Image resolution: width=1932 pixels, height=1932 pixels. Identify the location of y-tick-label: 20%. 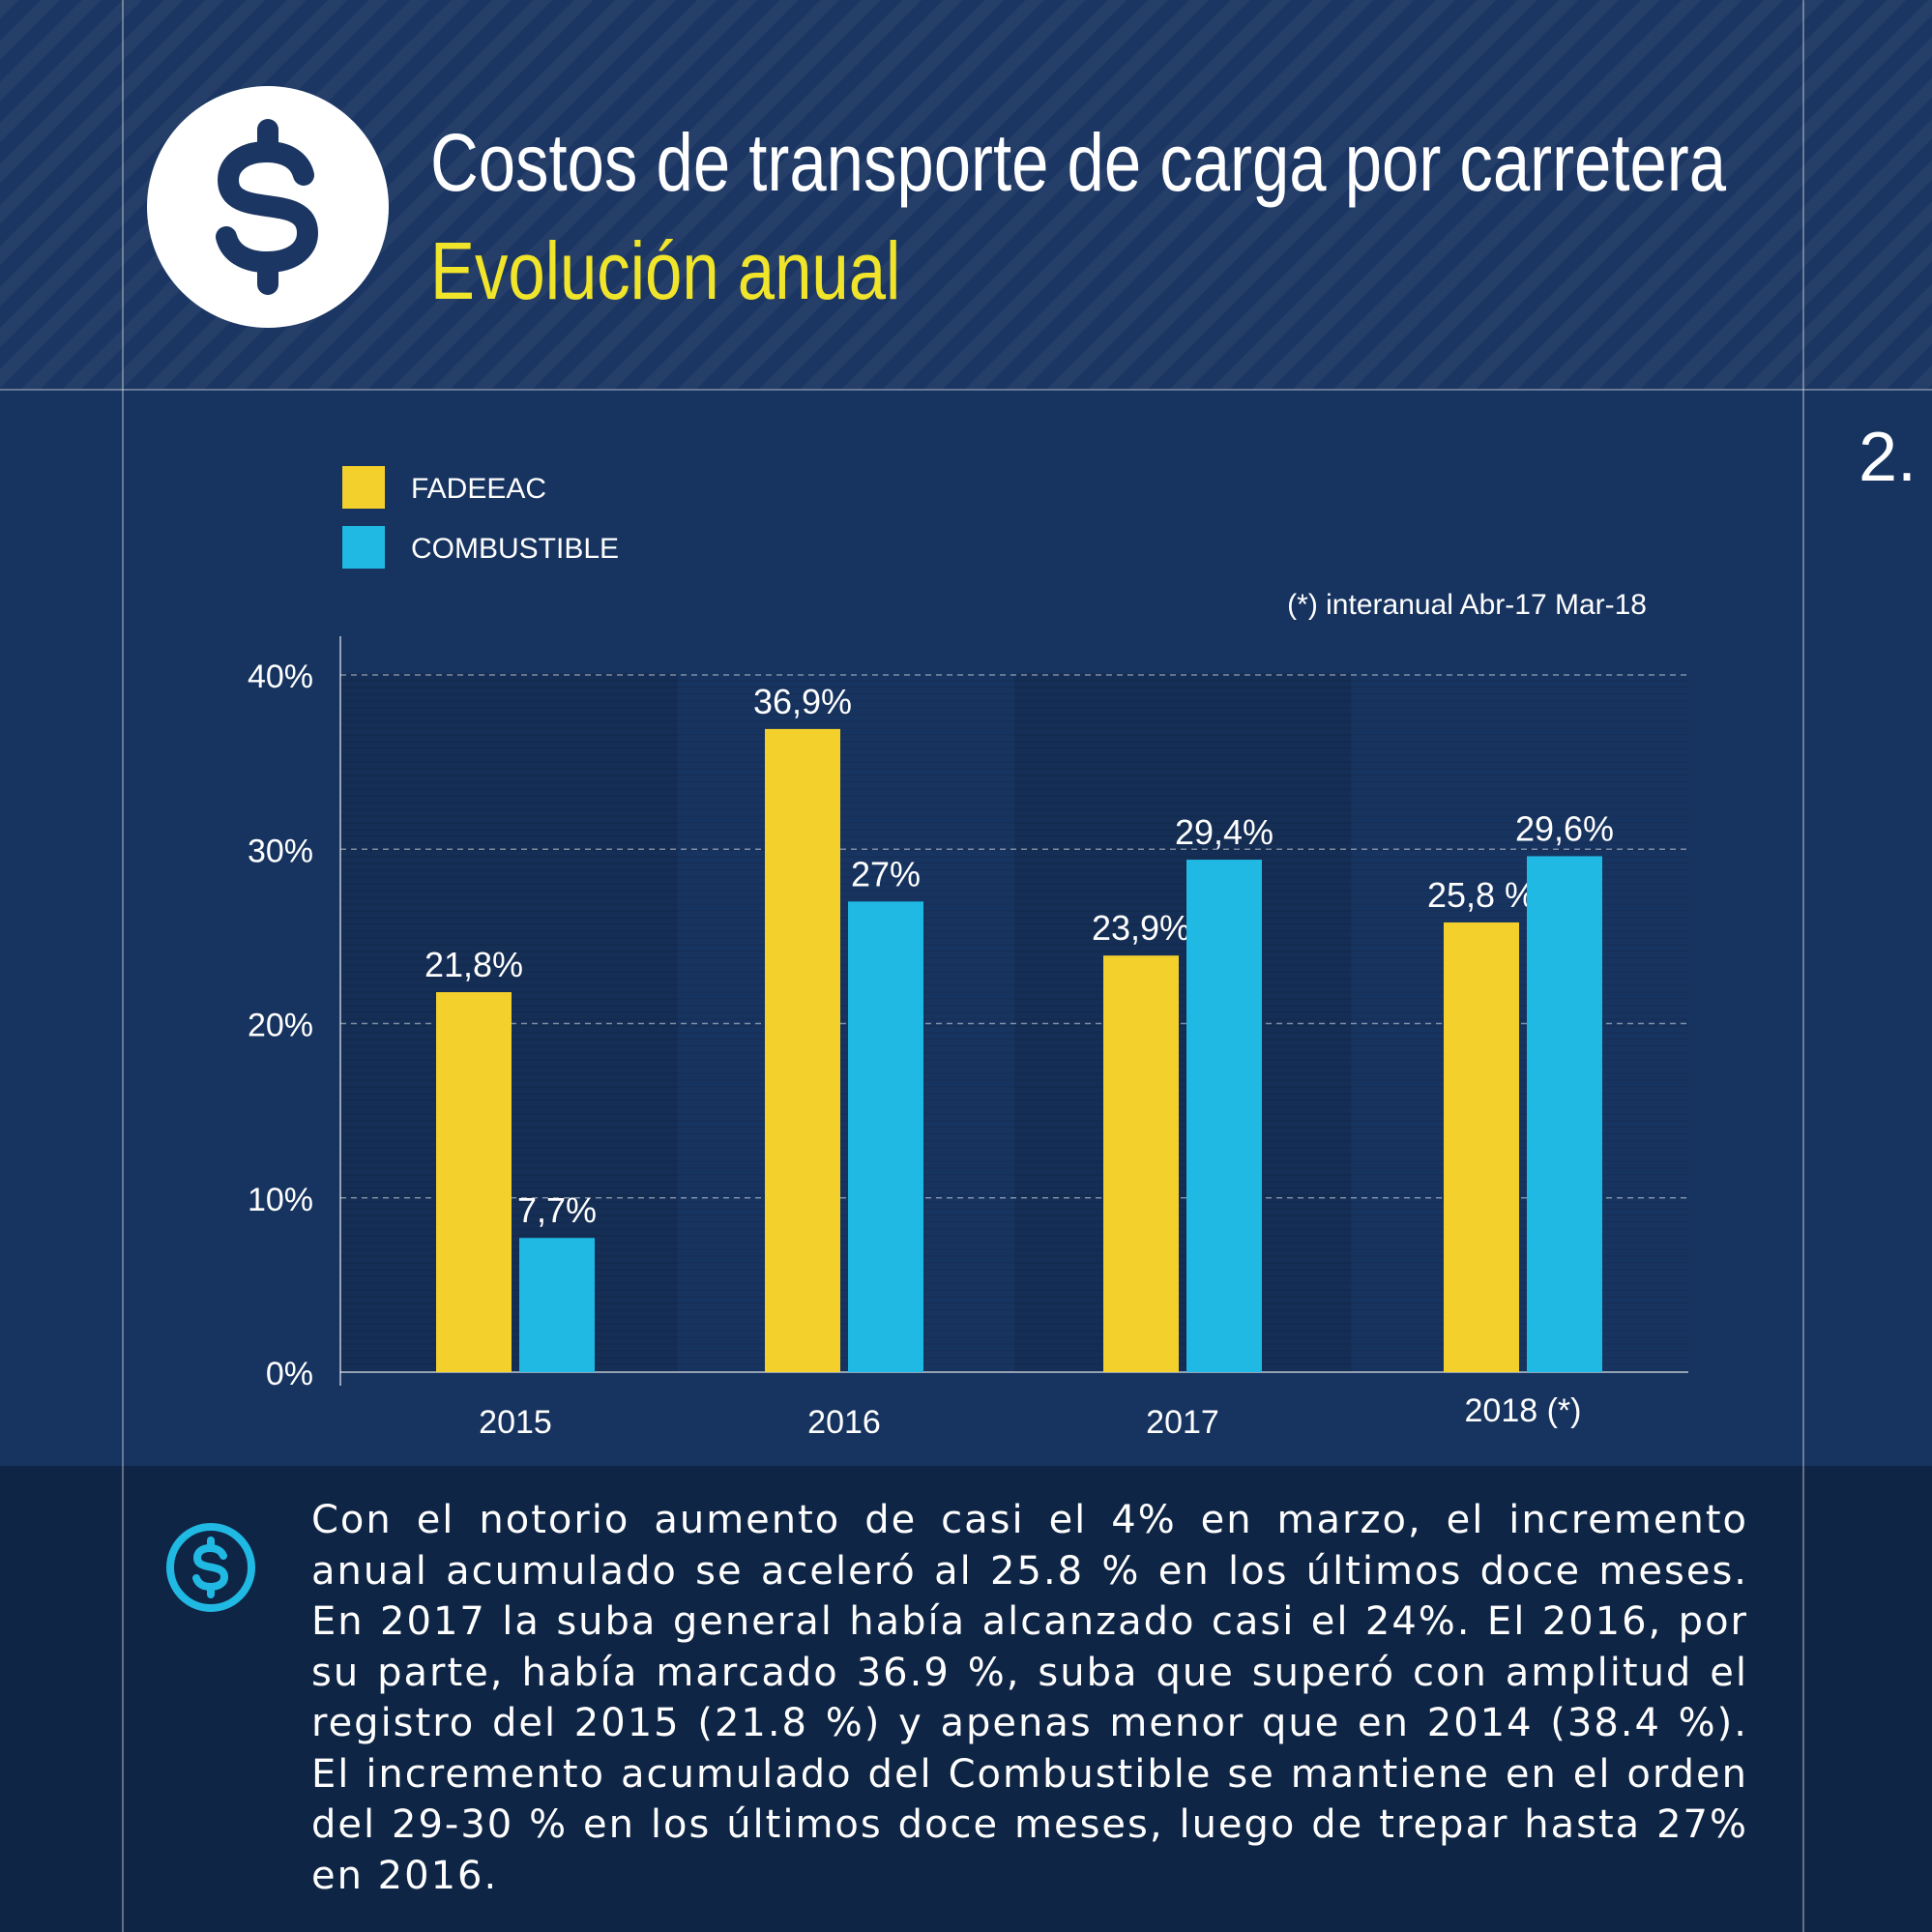
(280, 1026).